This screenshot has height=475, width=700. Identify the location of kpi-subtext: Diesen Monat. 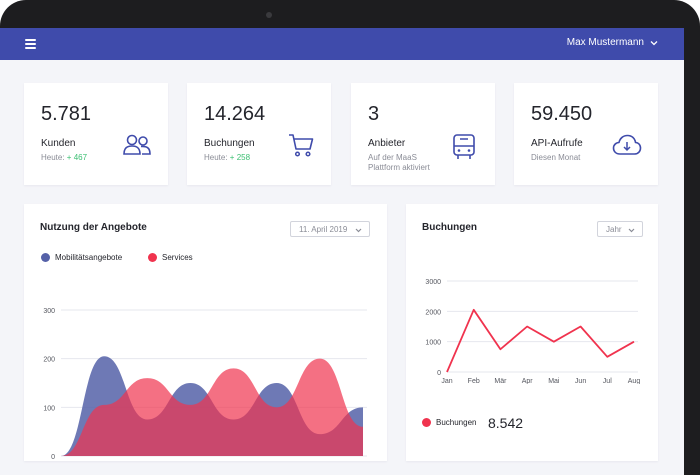
(556, 157).